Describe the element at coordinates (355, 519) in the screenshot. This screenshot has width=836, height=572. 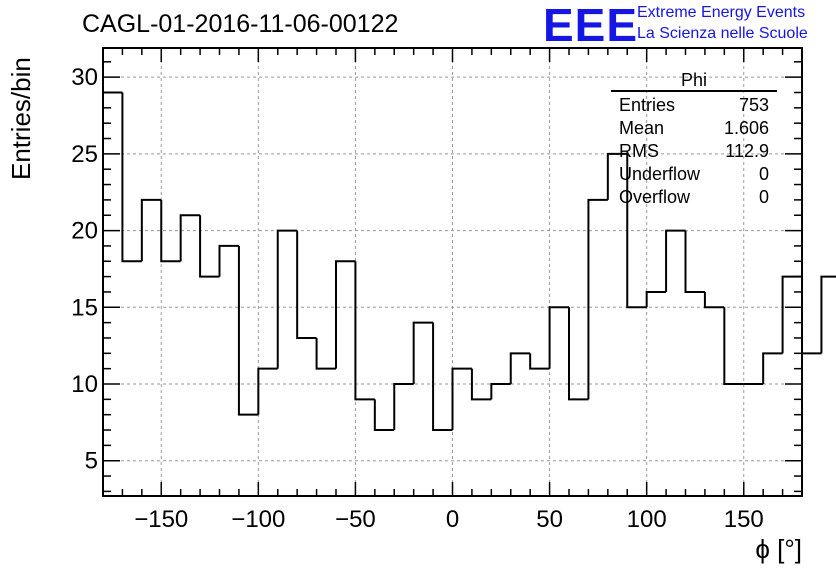
I see `x-tick-label: −50` at that location.